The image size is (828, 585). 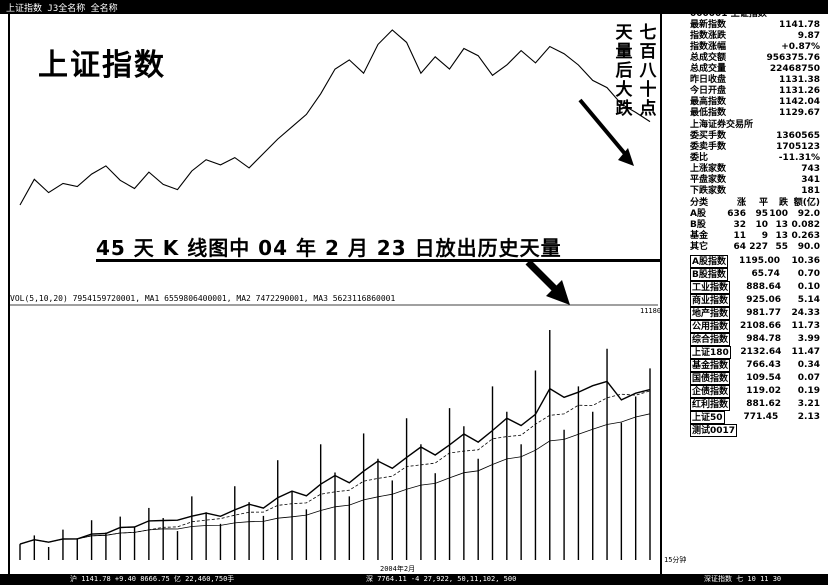 I want to click on index-name: B股指数, so click(x=709, y=274).